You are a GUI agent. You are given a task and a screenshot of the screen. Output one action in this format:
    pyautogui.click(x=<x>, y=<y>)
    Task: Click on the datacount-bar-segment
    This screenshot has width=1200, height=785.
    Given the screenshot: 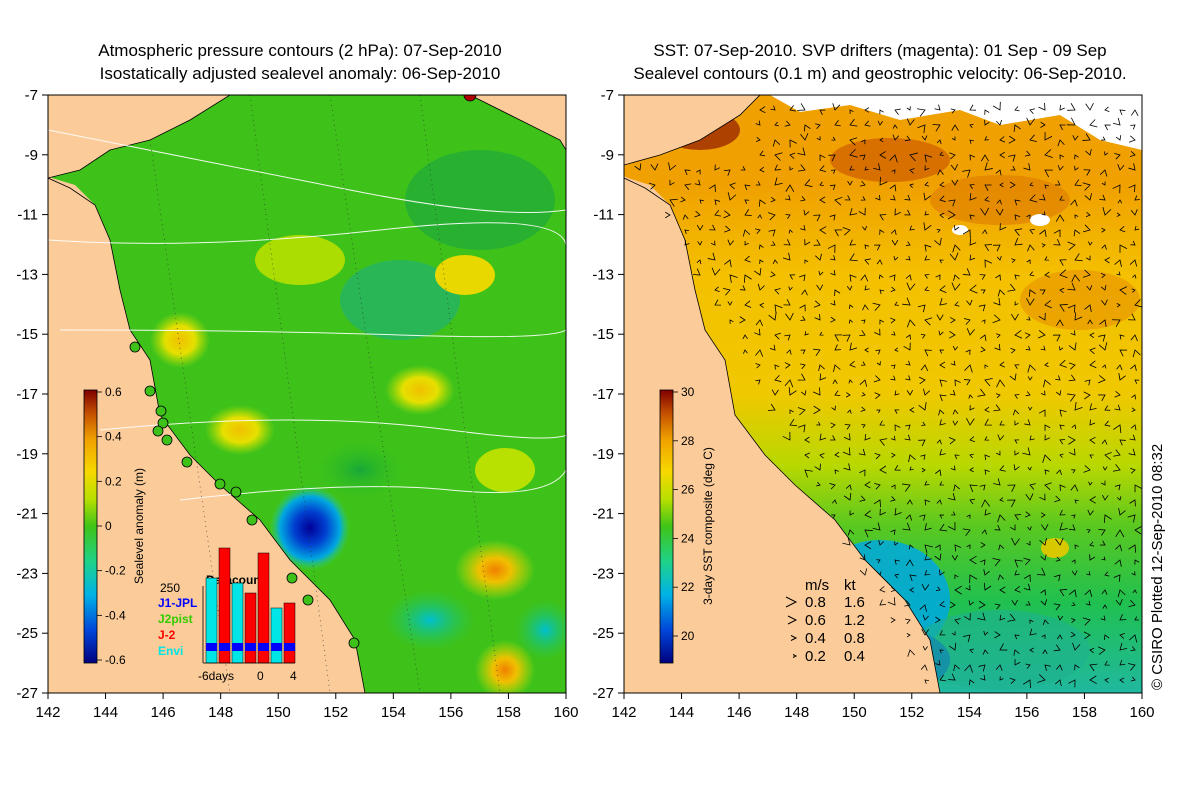 What is the action you would take?
    pyautogui.click(x=224, y=647)
    